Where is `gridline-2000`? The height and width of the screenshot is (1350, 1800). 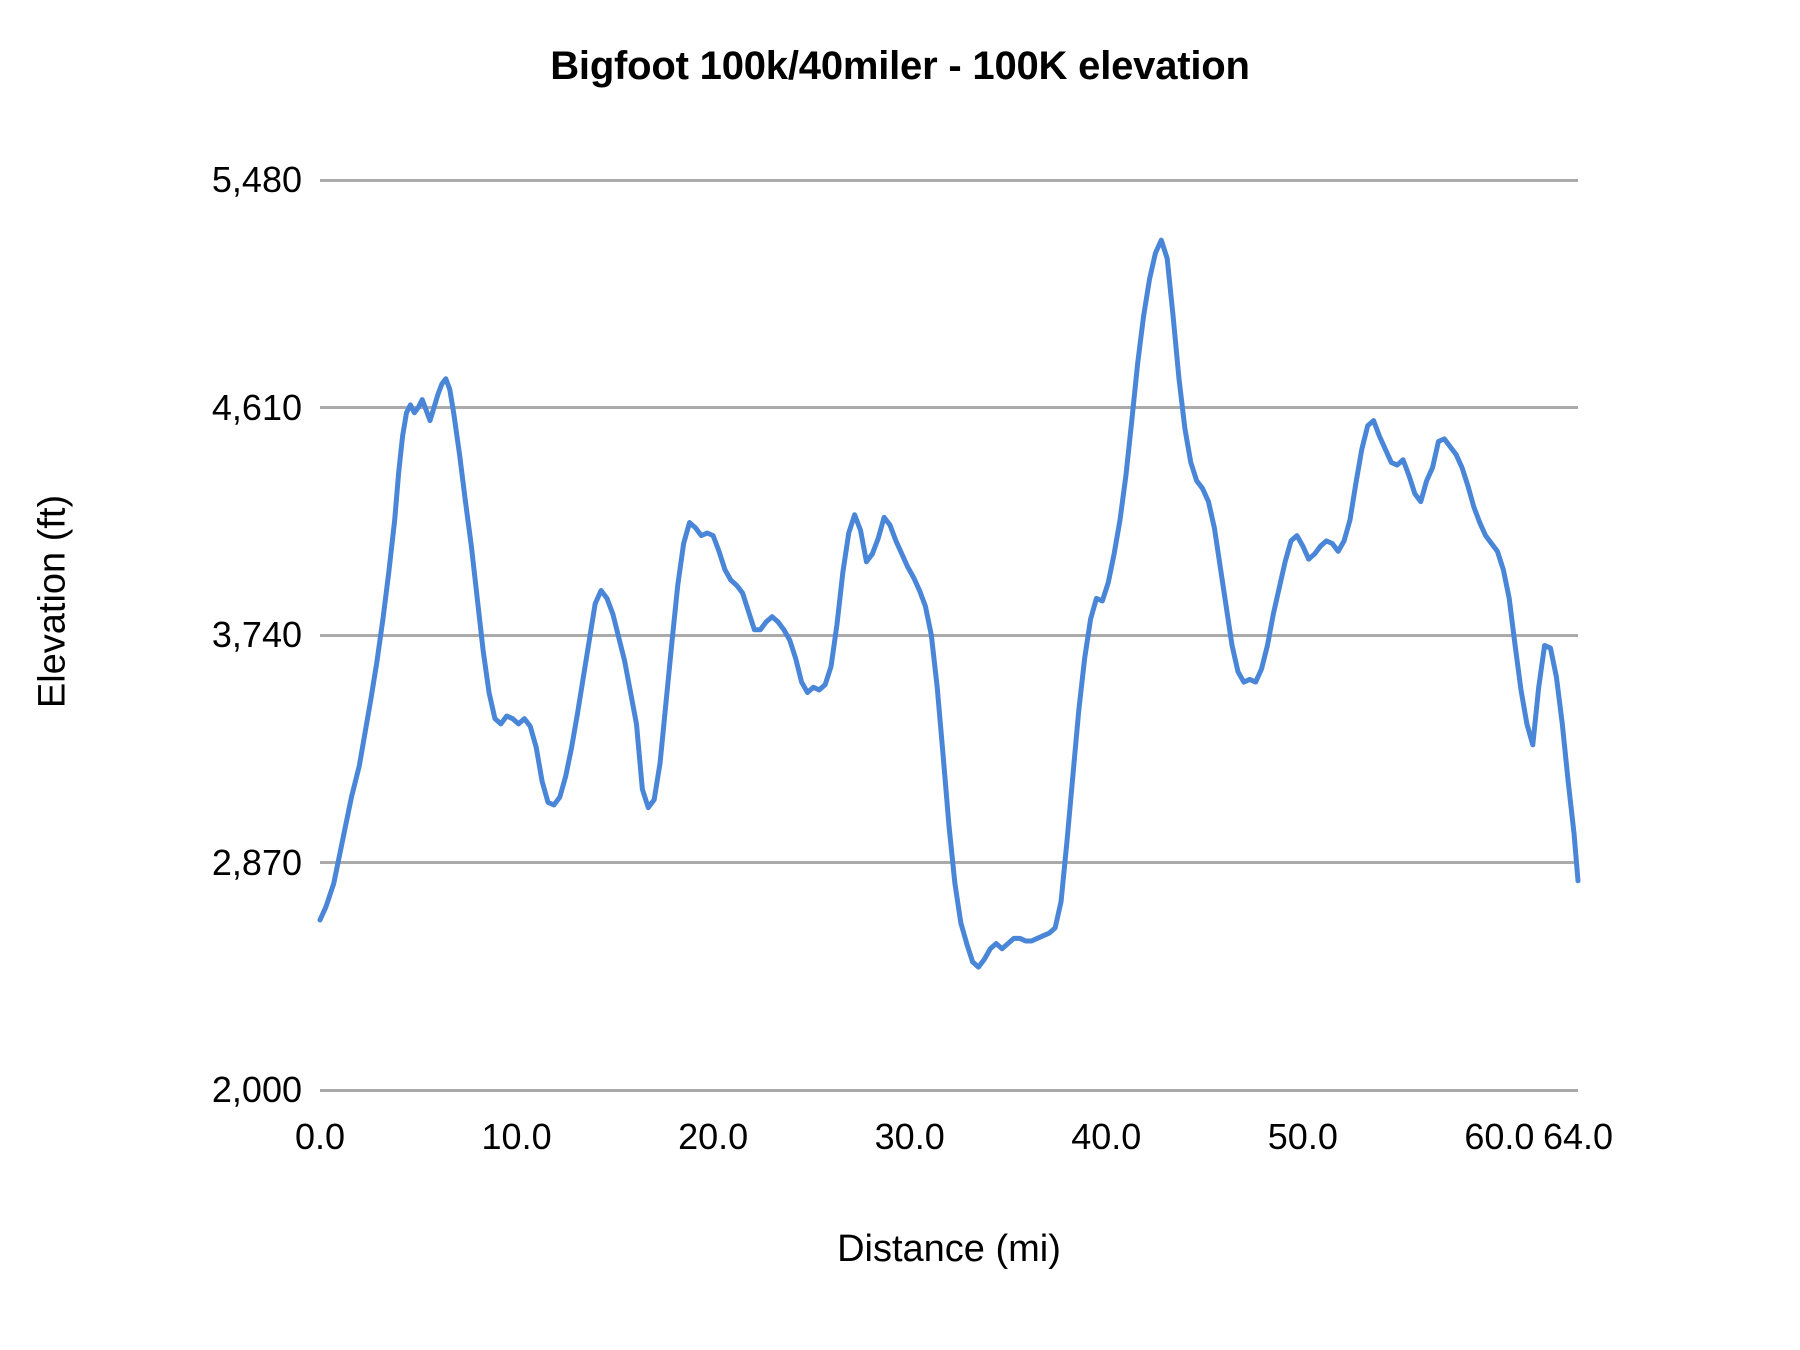
gridline-2000 is located at coordinates (949, 1090).